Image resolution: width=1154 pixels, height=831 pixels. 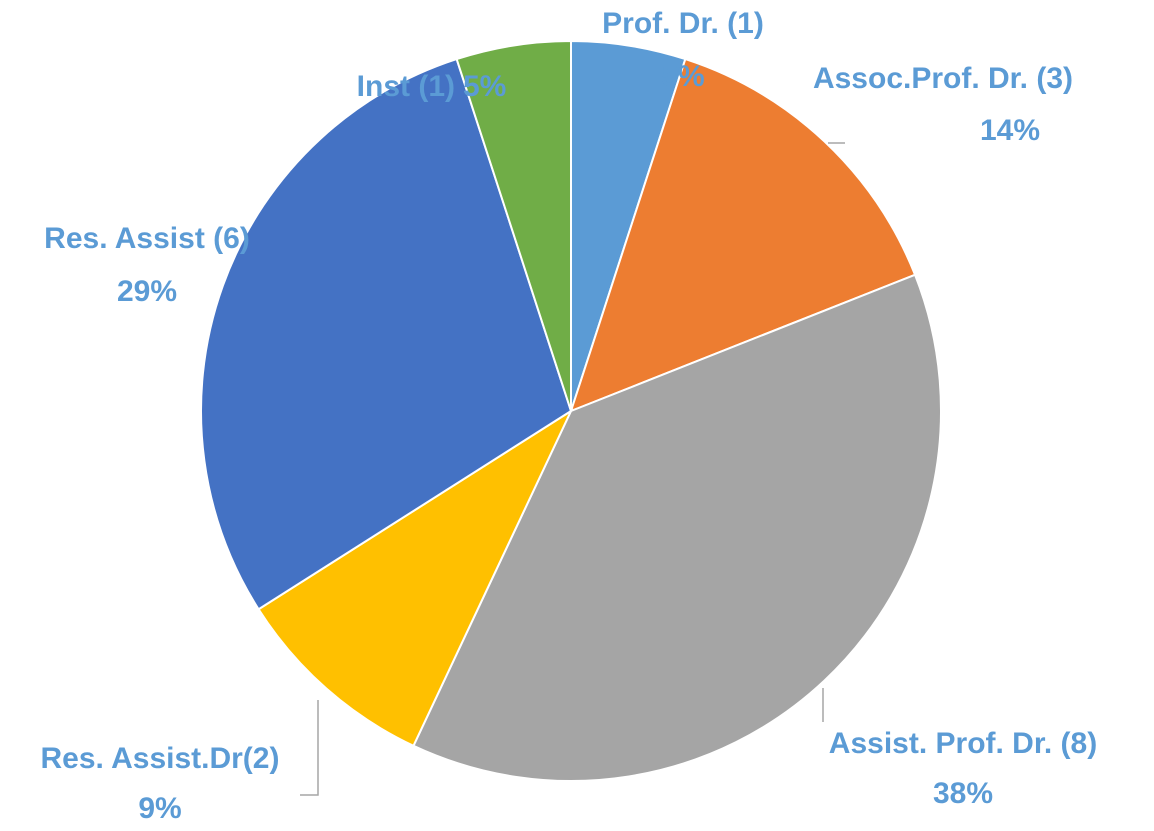 I want to click on slice-label: Assist. Prof. Dr. (8), so click(x=963, y=743).